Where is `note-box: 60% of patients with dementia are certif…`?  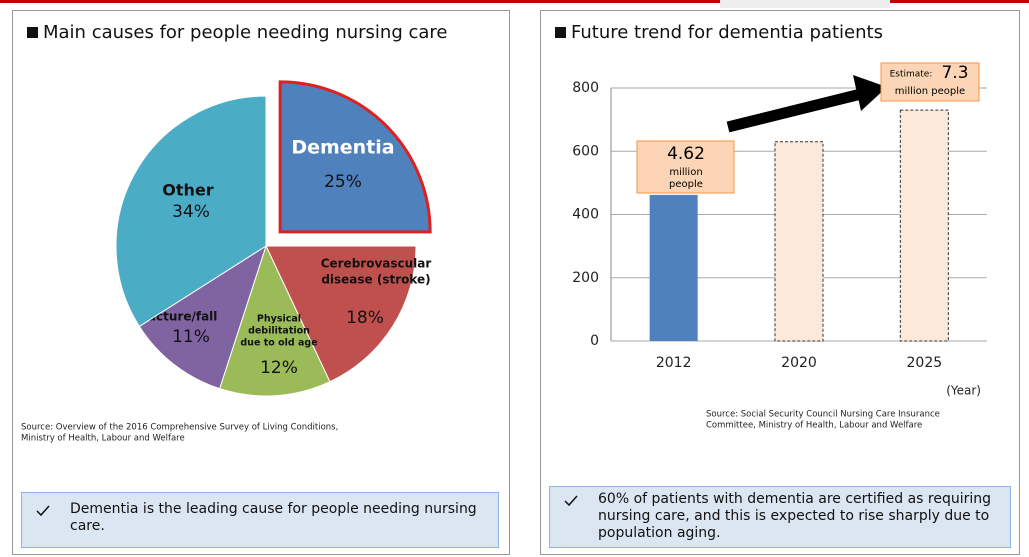 note-box: 60% of patients with dementia are certif… is located at coordinates (780, 517).